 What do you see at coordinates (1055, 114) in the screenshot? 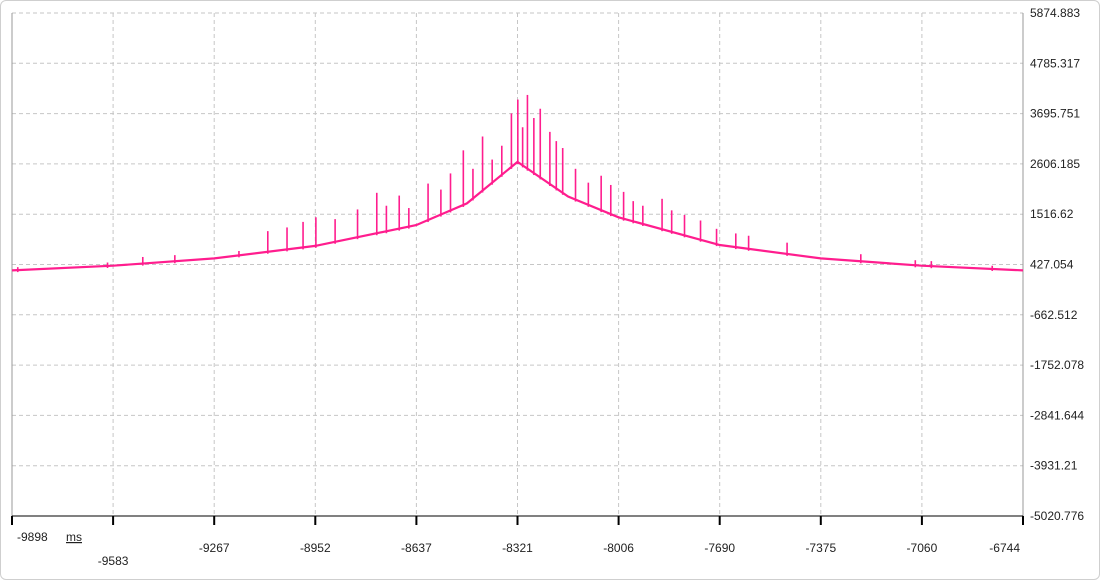
I see `y-tick-label: 3695.751` at bounding box center [1055, 114].